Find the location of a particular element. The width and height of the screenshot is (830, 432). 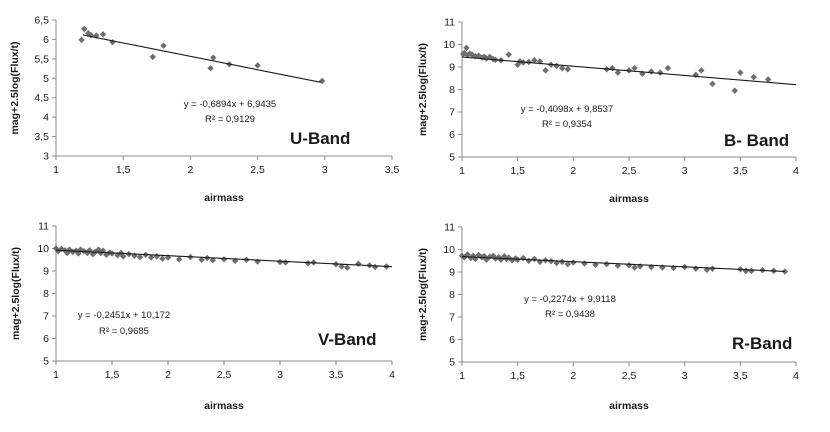

trend-equation: y = -0,6894x + 6,9435 is located at coordinates (230, 104).